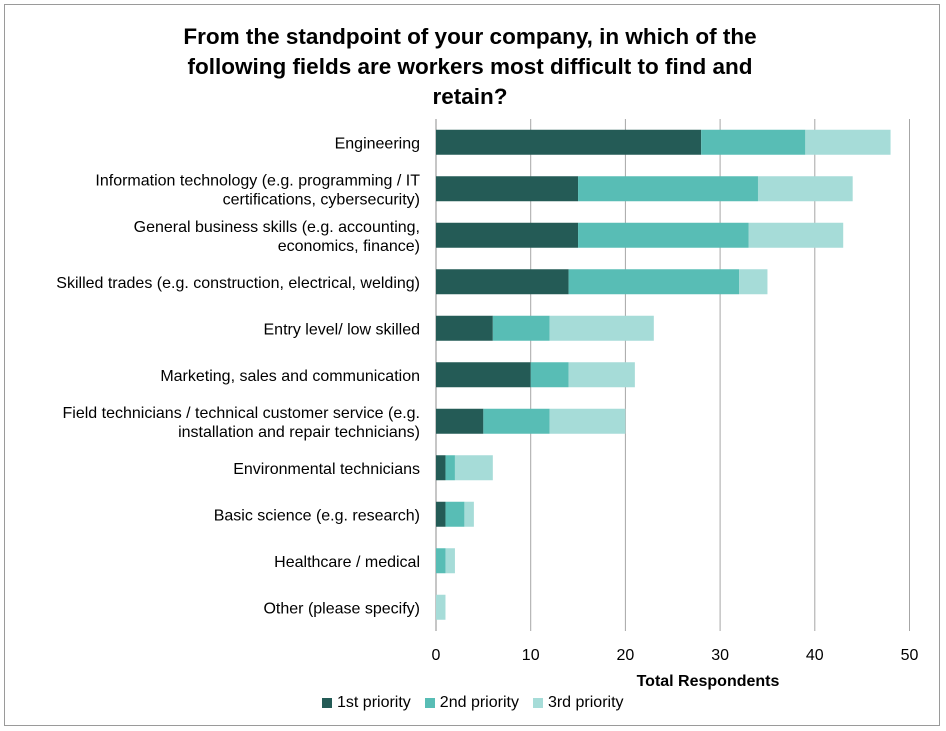 This screenshot has width=946, height=731. What do you see at coordinates (374, 702) in the screenshot?
I see `legend-label-1st: 1st priority` at bounding box center [374, 702].